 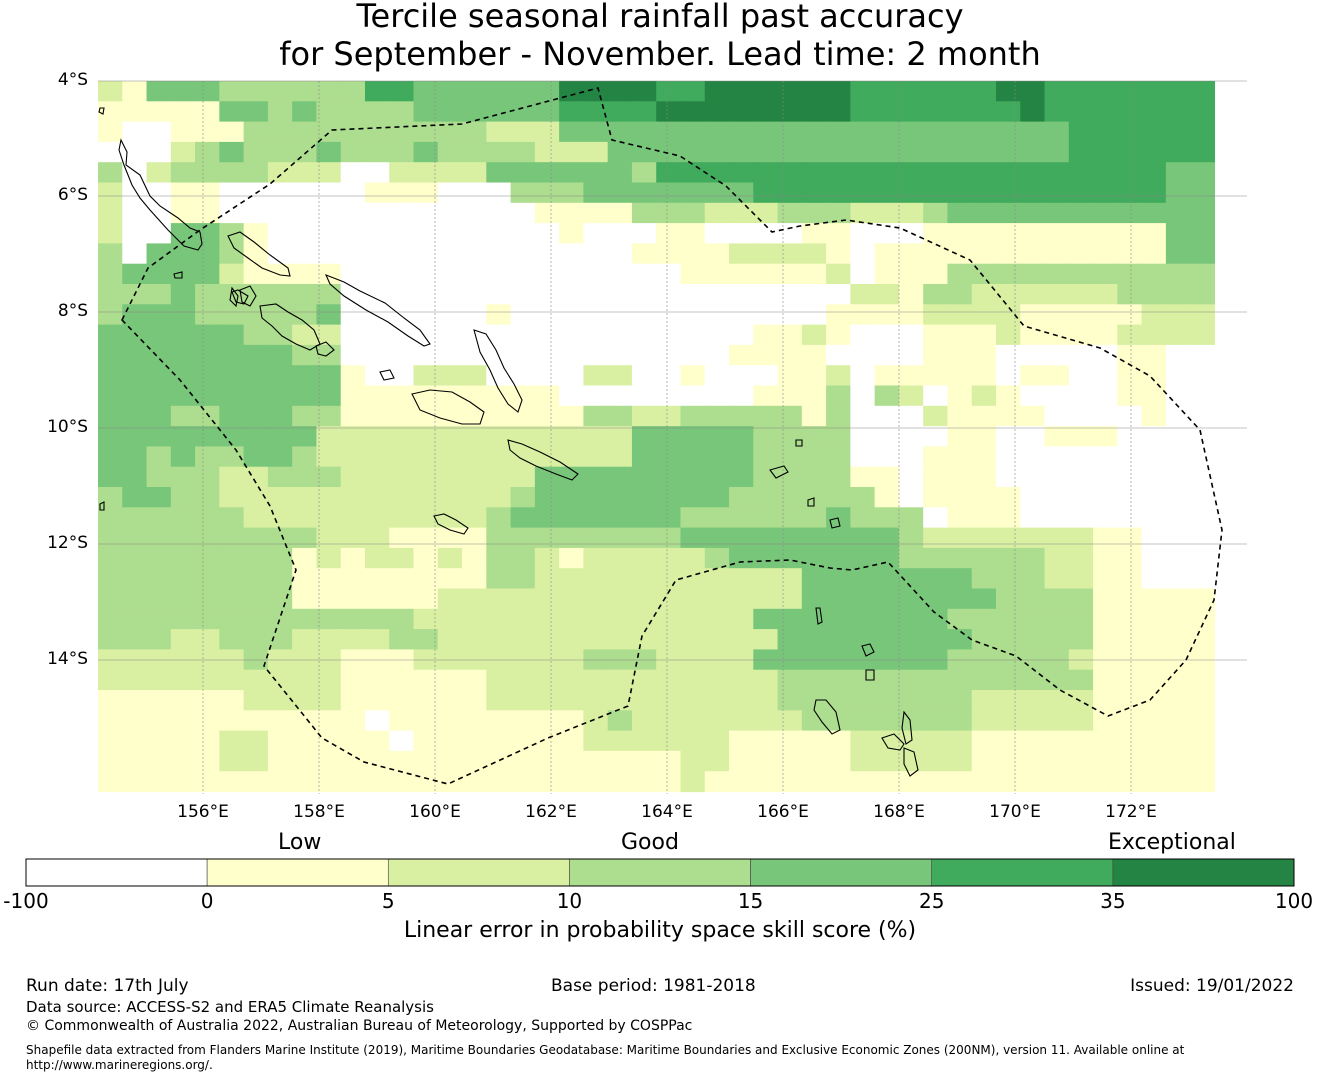 I want to click on island-rennell, so click(x=451, y=524).